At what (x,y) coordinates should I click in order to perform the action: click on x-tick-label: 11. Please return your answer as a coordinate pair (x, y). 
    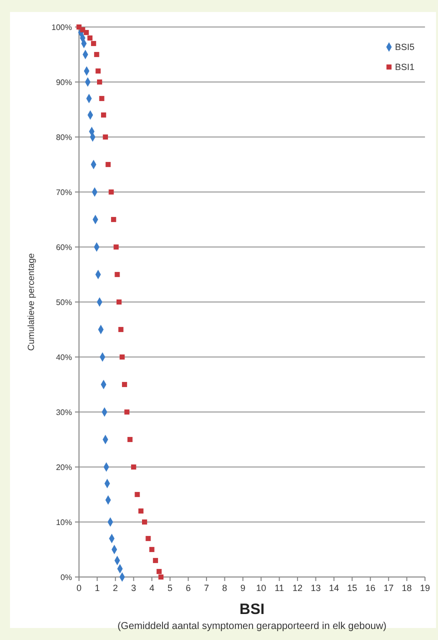
    Looking at the image, I should click on (279, 588).